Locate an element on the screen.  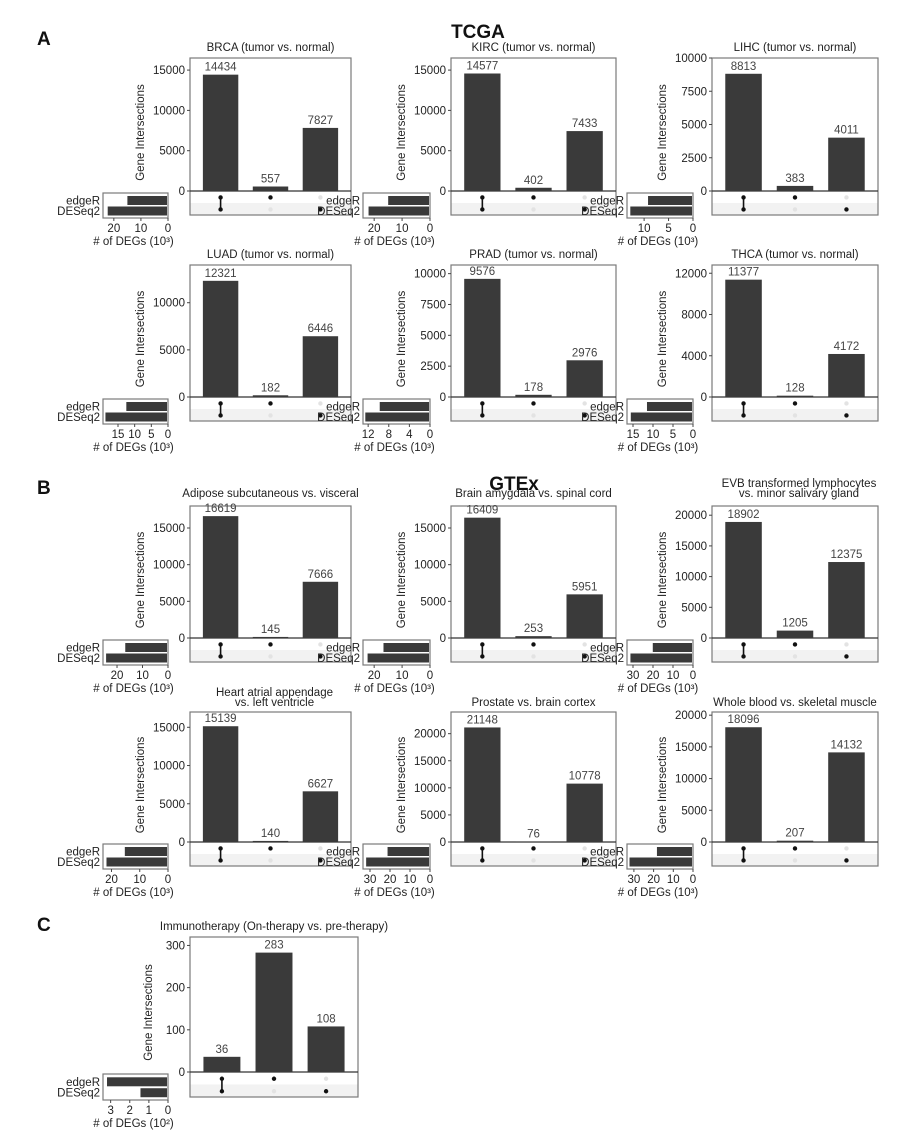
set-x-tick-label: 2 is located at coordinates (130, 1111).